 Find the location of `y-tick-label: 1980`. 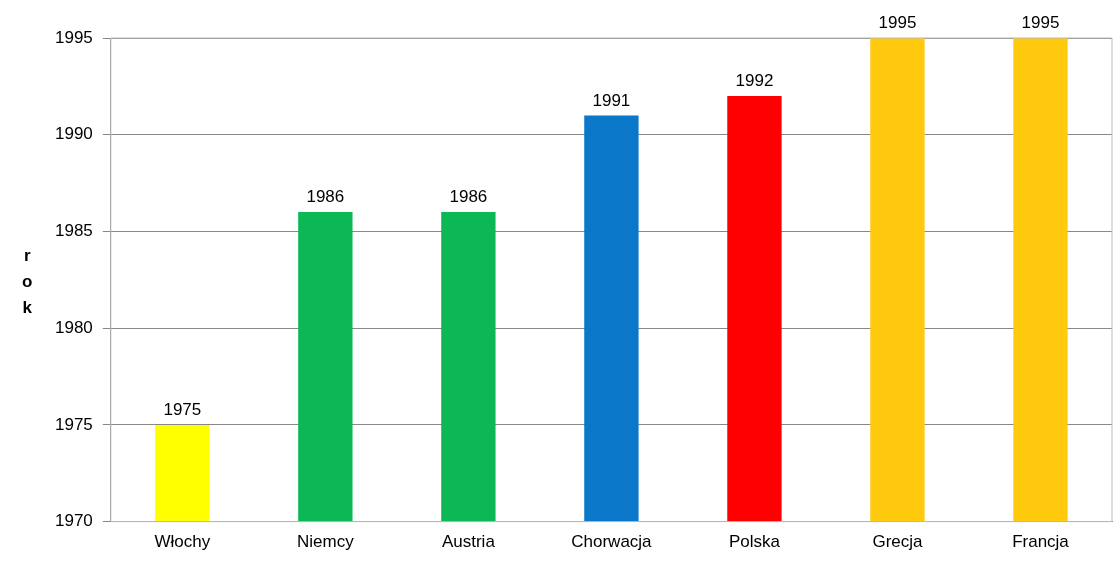

y-tick-label: 1980 is located at coordinates (73, 327).